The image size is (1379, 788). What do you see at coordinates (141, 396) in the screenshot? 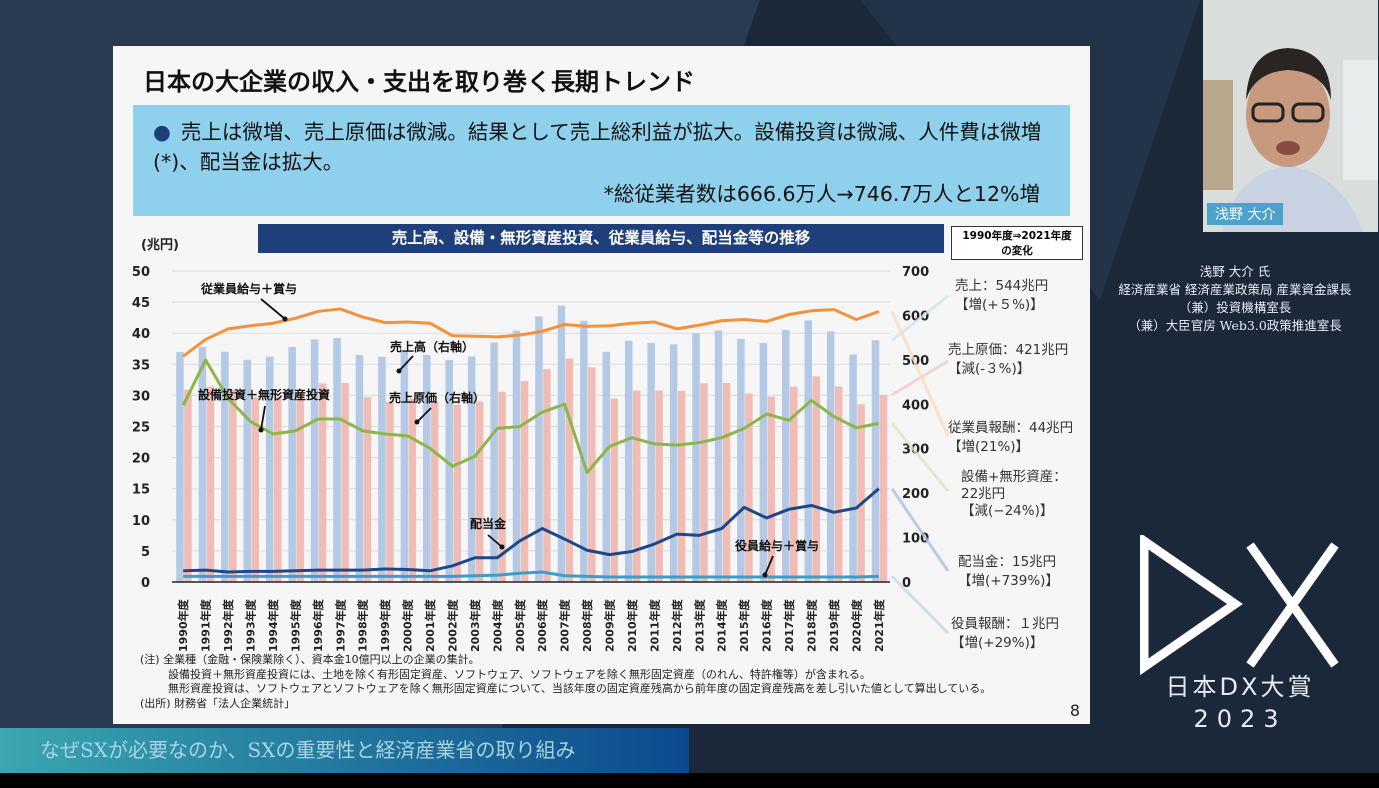
I see `y-tick-label: 30` at bounding box center [141, 396].